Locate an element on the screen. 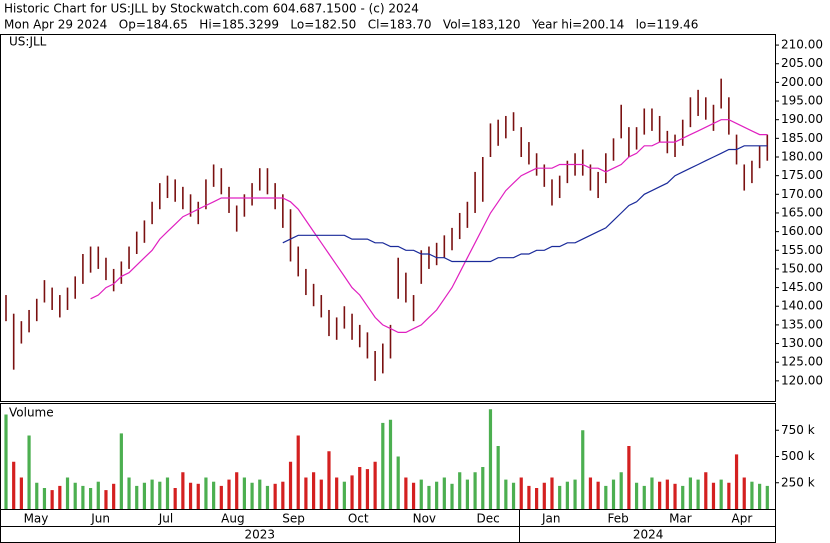  y-tick-label: 125.00 is located at coordinates (802, 362).